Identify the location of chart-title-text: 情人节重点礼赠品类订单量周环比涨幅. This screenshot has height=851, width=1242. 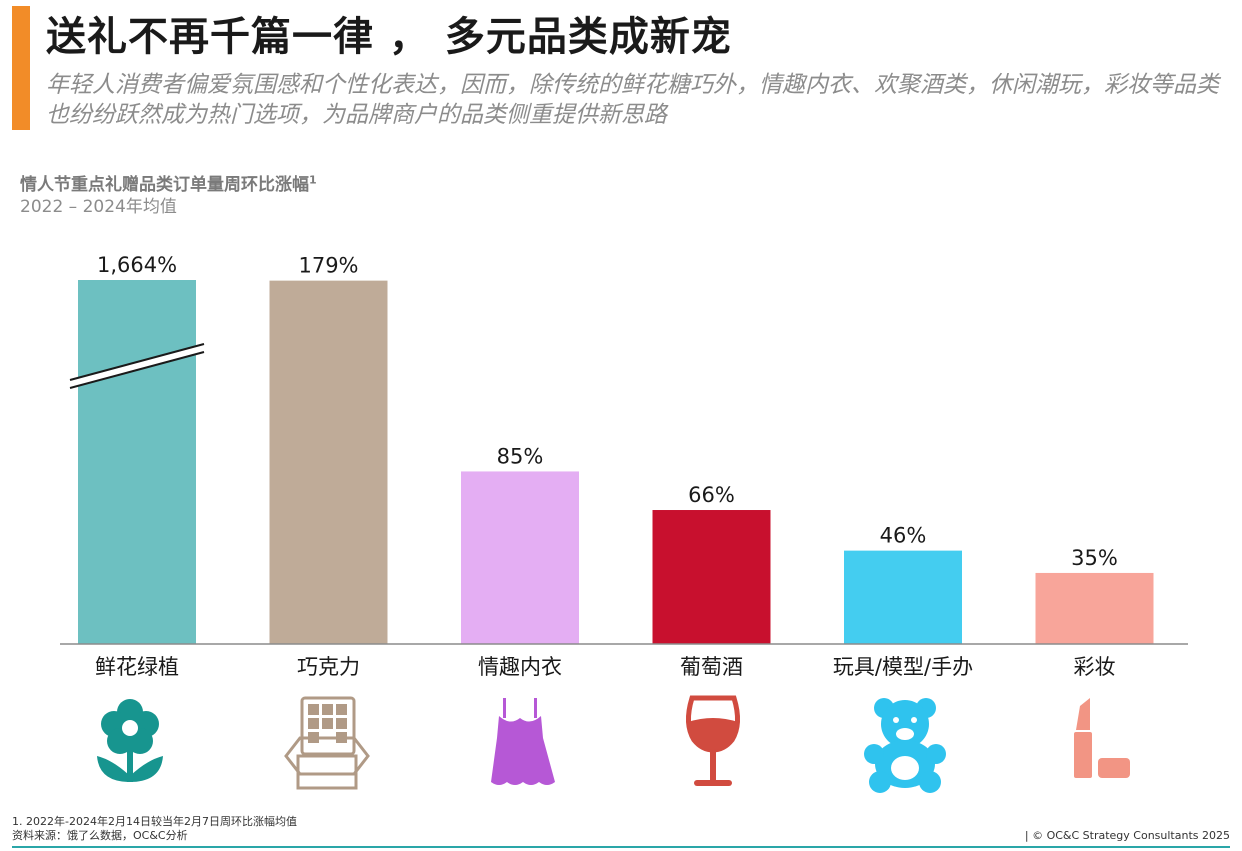
(164, 185).